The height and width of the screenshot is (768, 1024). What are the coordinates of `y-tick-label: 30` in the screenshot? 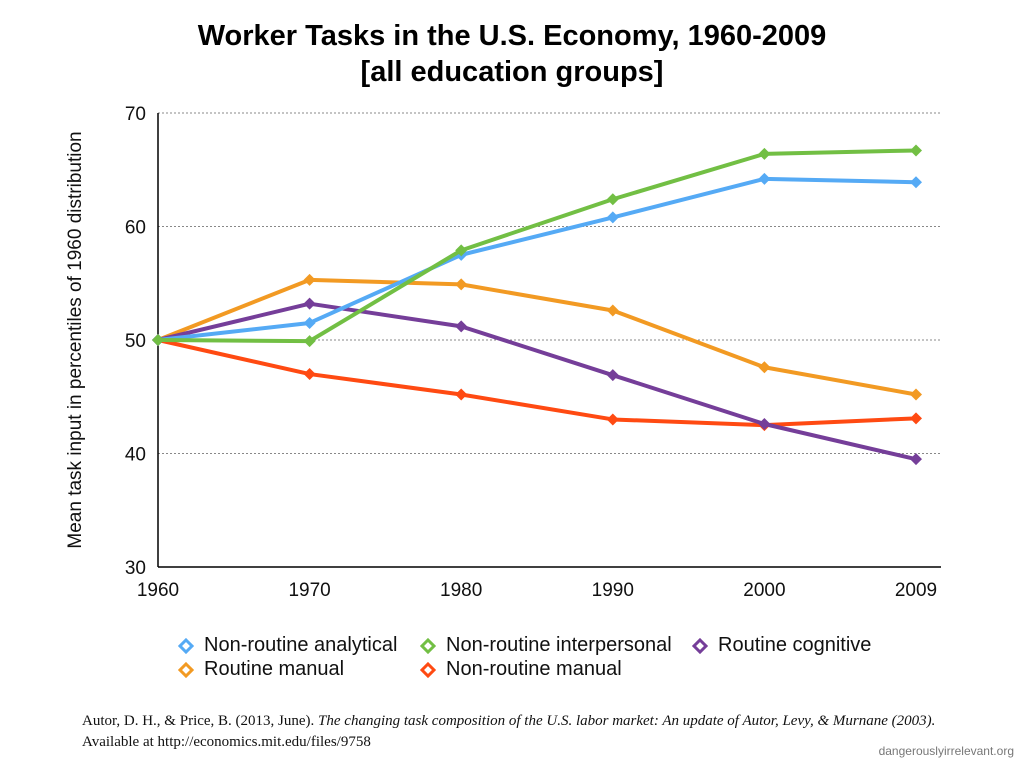 It's located at (135, 568).